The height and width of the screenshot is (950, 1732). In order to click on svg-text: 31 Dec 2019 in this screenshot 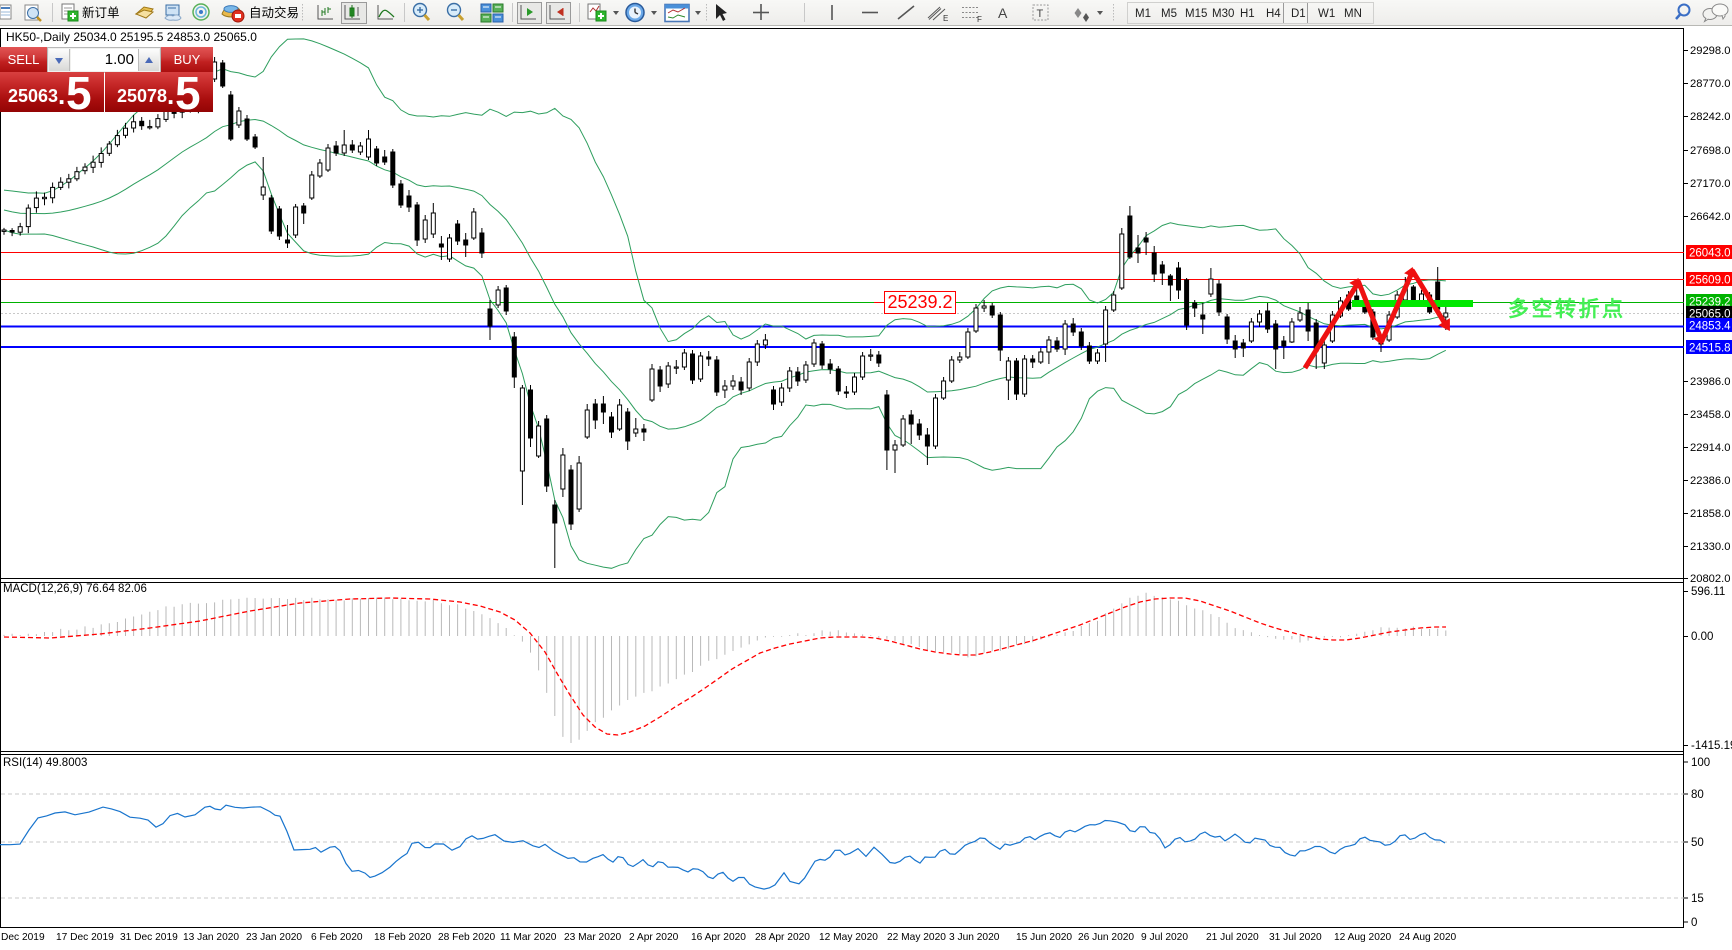, I will do `click(149, 937)`.